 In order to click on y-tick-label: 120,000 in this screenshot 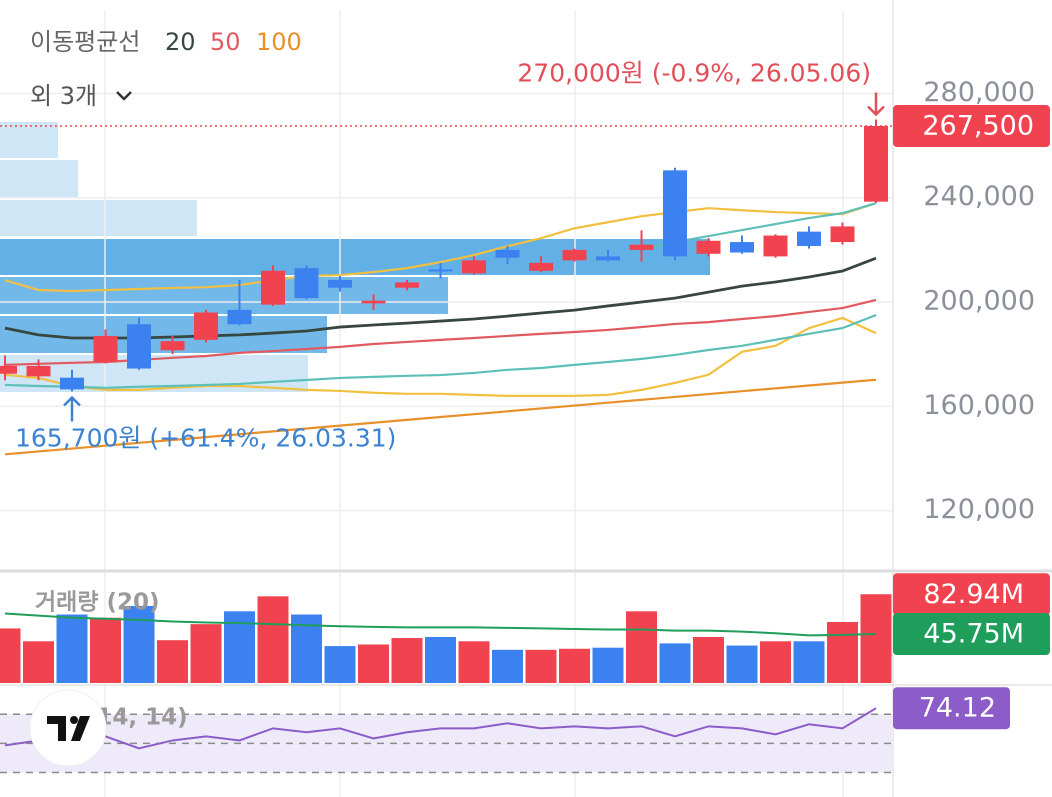, I will do `click(979, 509)`.